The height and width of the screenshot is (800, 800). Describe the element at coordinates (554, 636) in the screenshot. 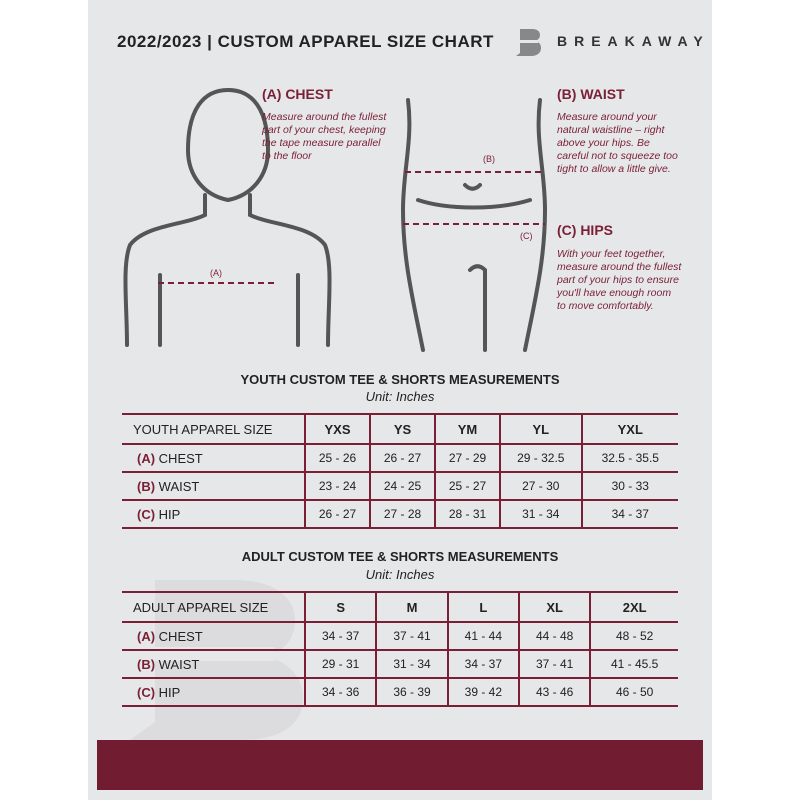

I see `table-cell: 44 - 48` at that location.